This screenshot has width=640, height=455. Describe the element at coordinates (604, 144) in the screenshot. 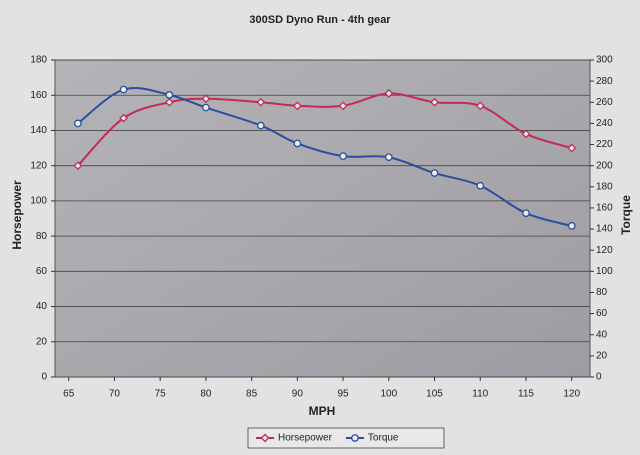

I see `y2-tick-label: 220` at that location.